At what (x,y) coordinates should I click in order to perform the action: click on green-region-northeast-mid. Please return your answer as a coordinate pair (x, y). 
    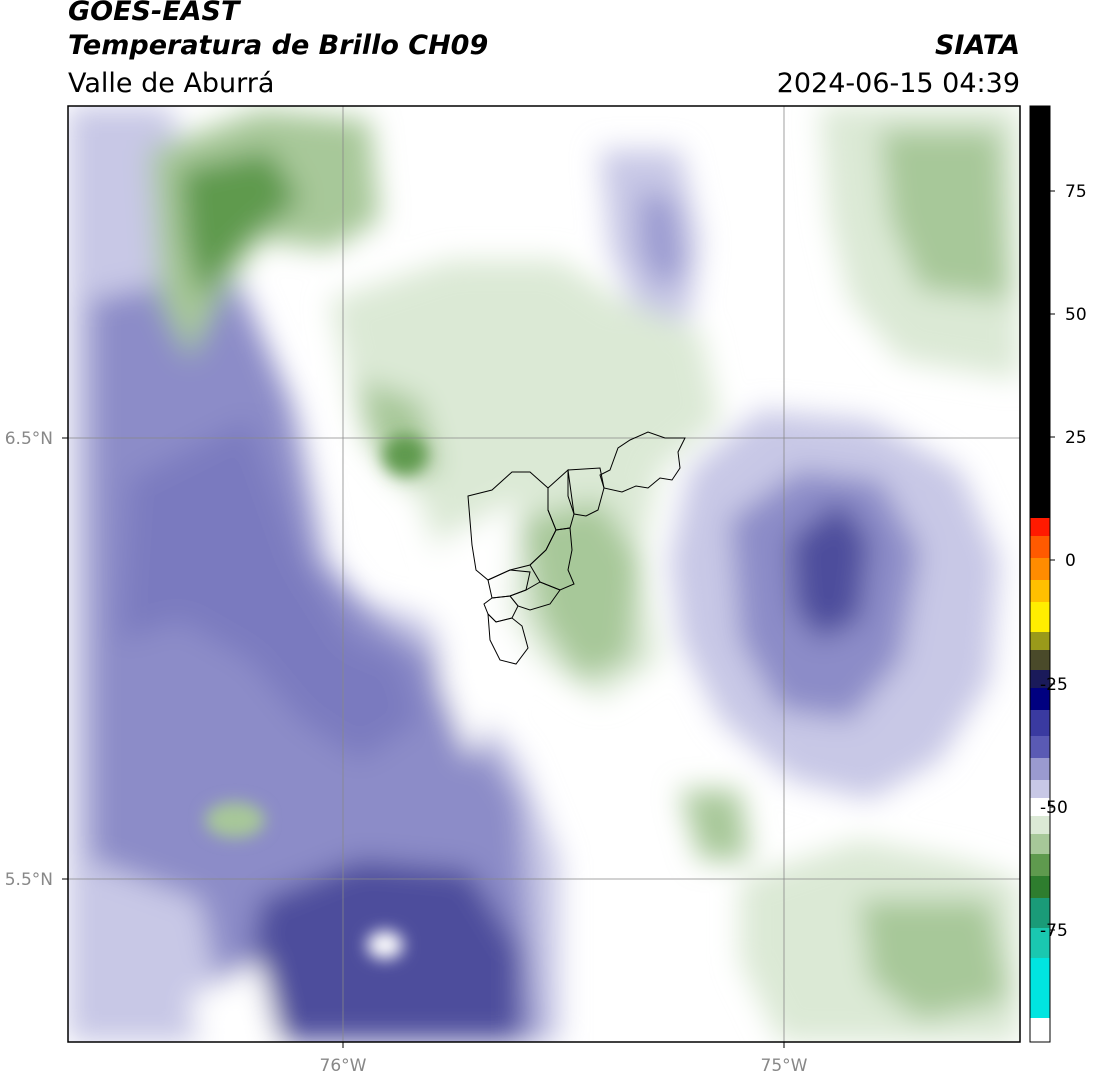
    Looking at the image, I should click on (945, 215).